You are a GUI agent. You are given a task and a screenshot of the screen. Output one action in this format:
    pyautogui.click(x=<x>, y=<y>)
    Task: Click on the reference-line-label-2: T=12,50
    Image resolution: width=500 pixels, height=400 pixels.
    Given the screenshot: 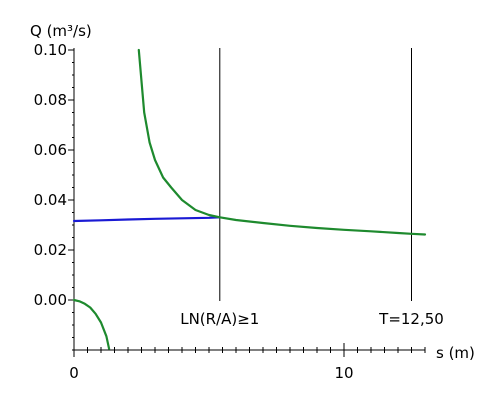 What is the action you would take?
    pyautogui.click(x=411, y=319)
    